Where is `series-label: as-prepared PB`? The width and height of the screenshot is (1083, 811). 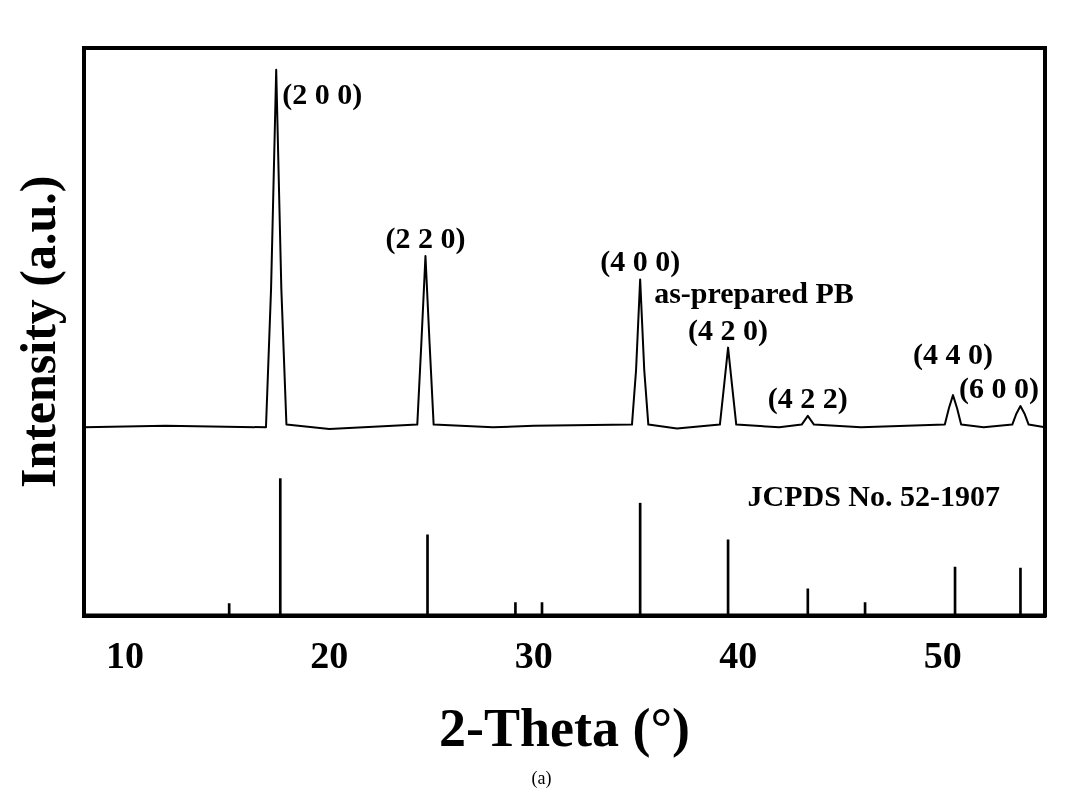 series-label: as-prepared PB is located at coordinates (754, 293).